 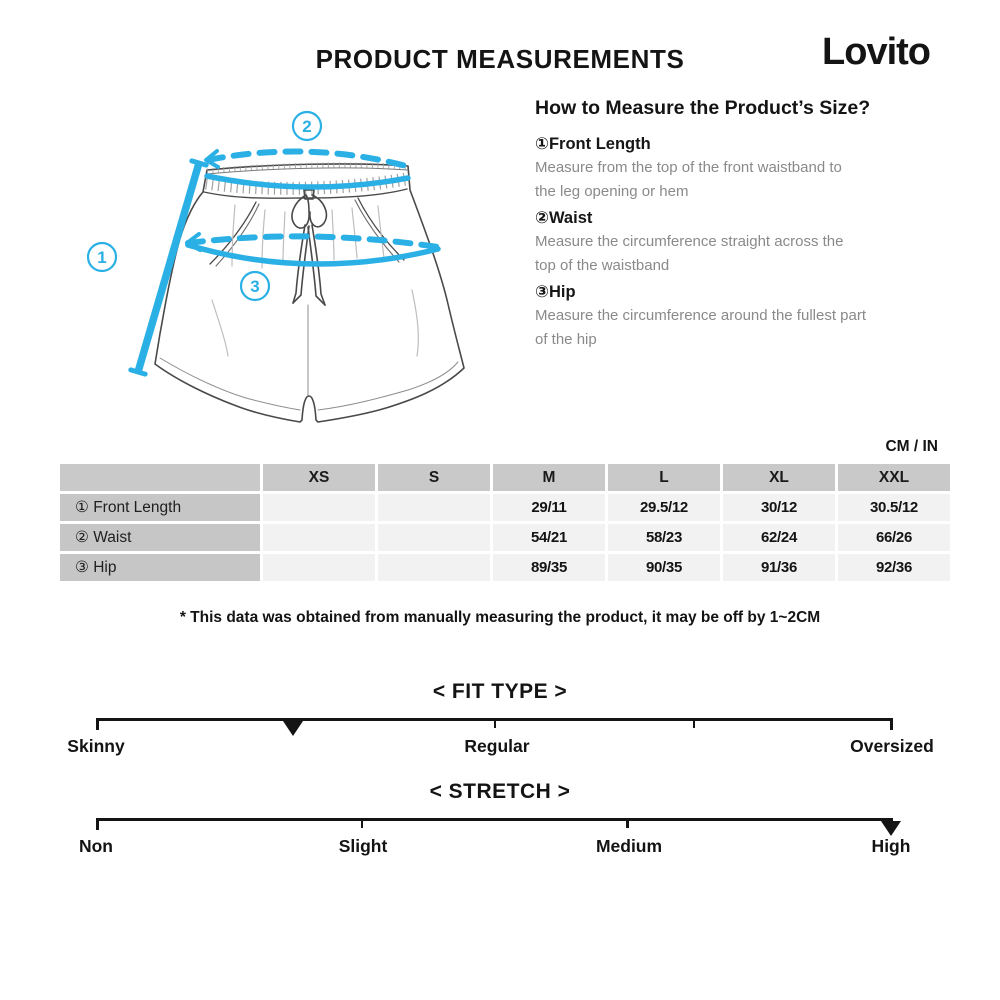 What do you see at coordinates (876, 52) in the screenshot?
I see `brand-logo: Lovito` at bounding box center [876, 52].